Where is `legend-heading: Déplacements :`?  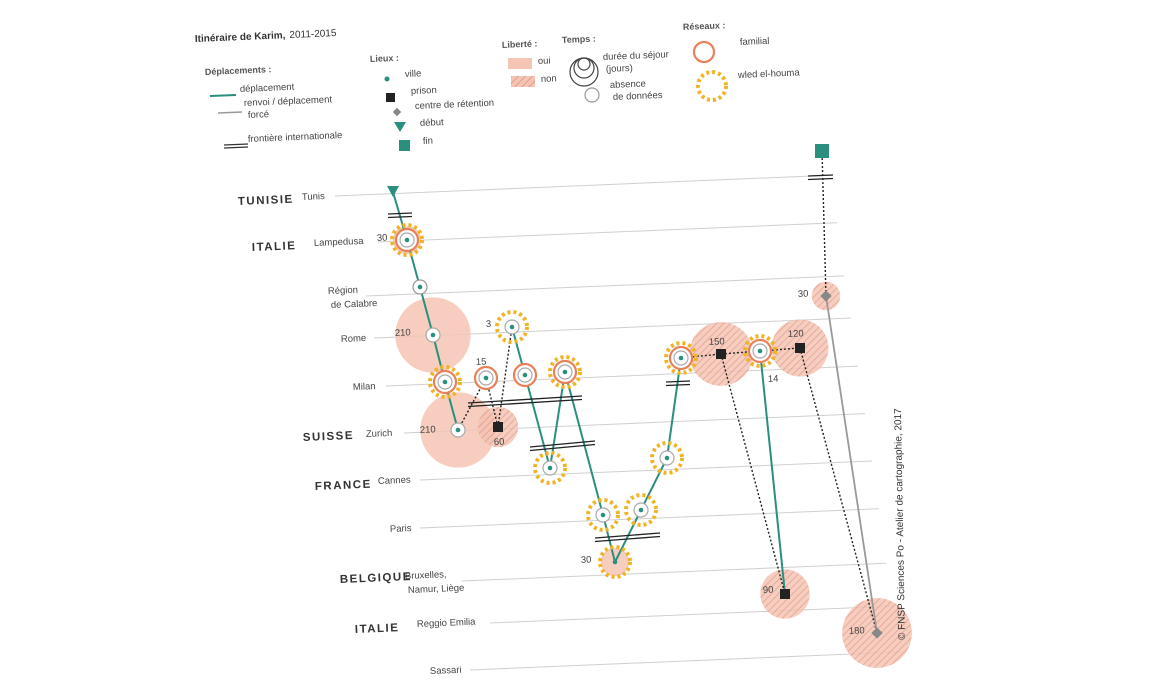
legend-heading: Déplacements : is located at coordinates (238, 70).